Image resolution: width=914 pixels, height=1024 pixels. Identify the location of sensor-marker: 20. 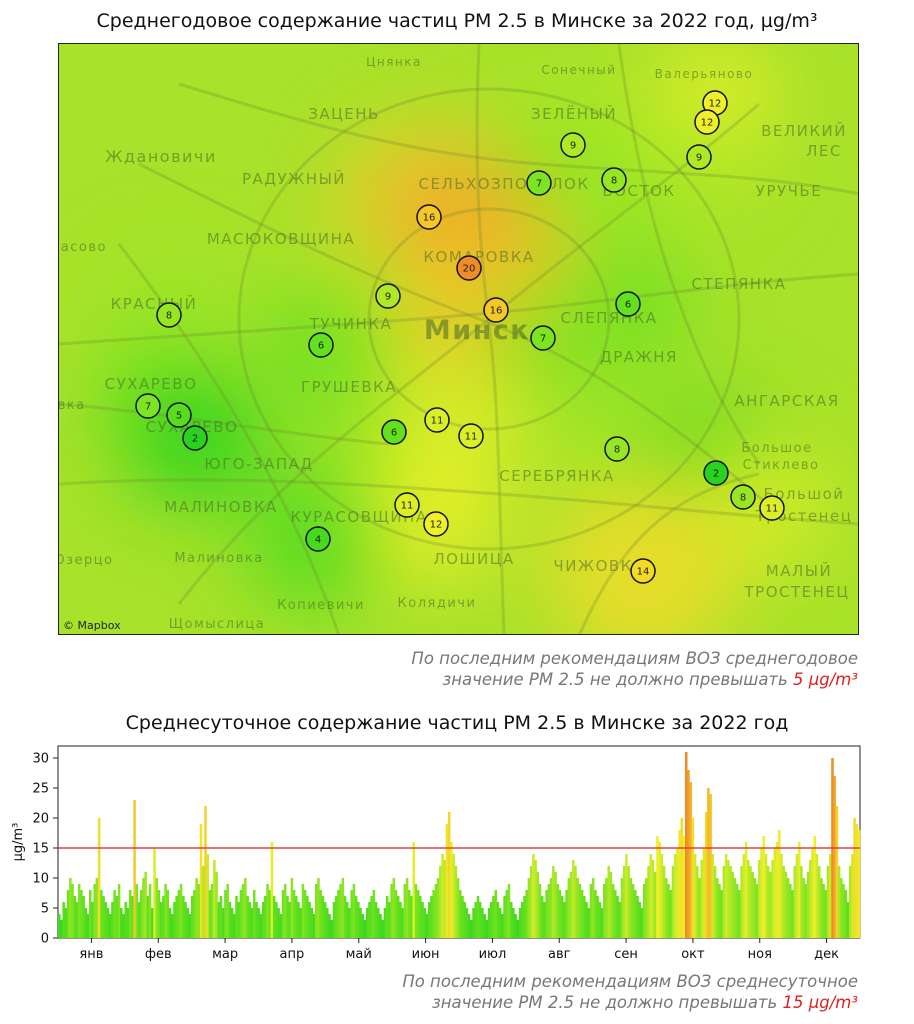
(469, 268).